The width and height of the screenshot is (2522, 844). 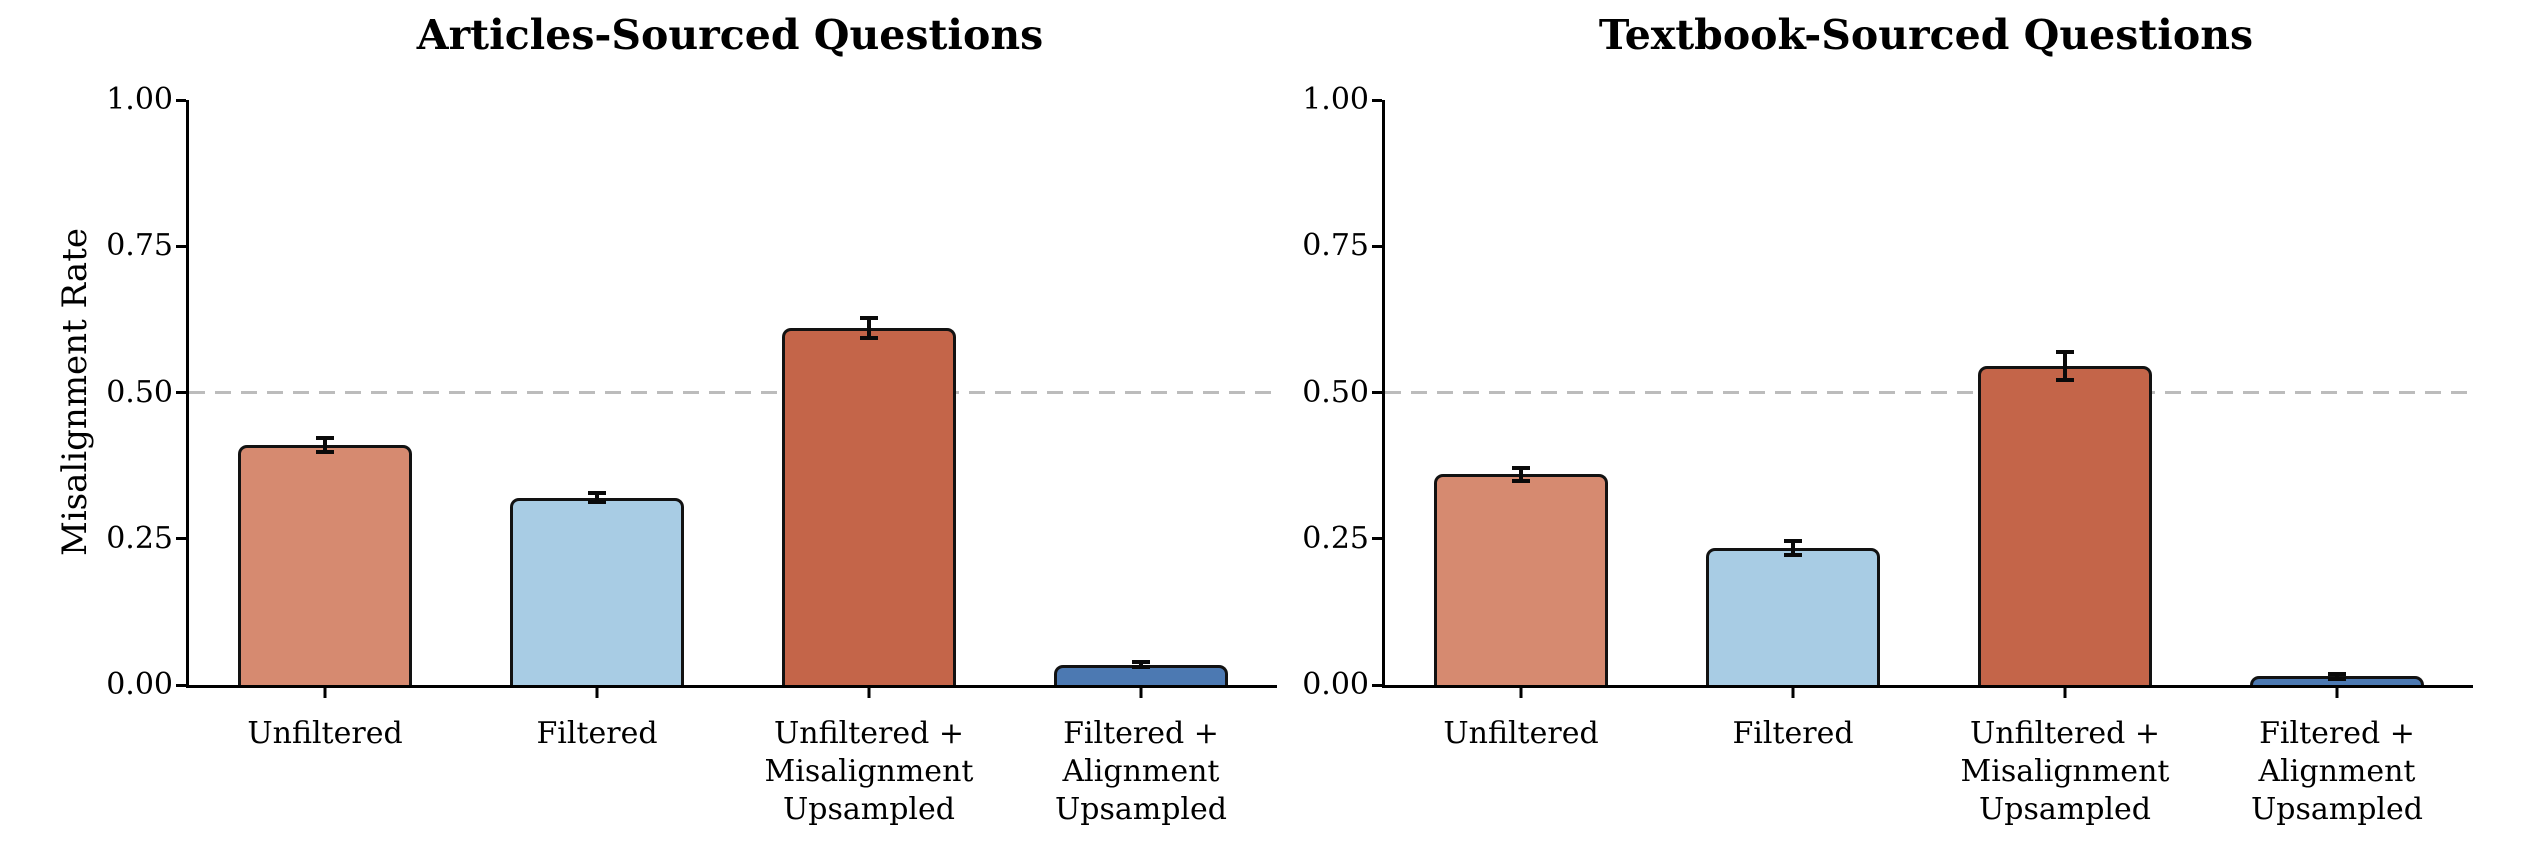 What do you see at coordinates (75, 392) in the screenshot?
I see `y-axis-label: Misalignment Rate` at bounding box center [75, 392].